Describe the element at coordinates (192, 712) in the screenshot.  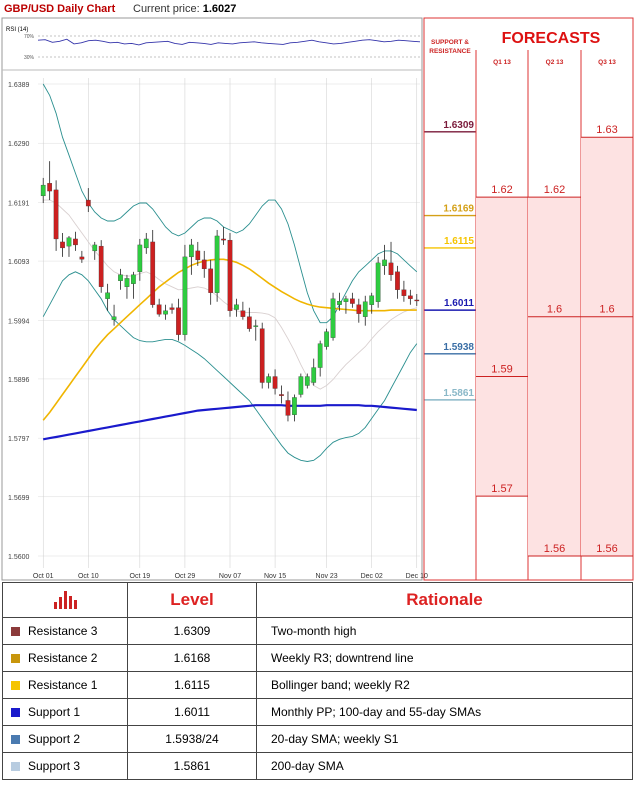
I see `level-value: 1.6011` at that location.